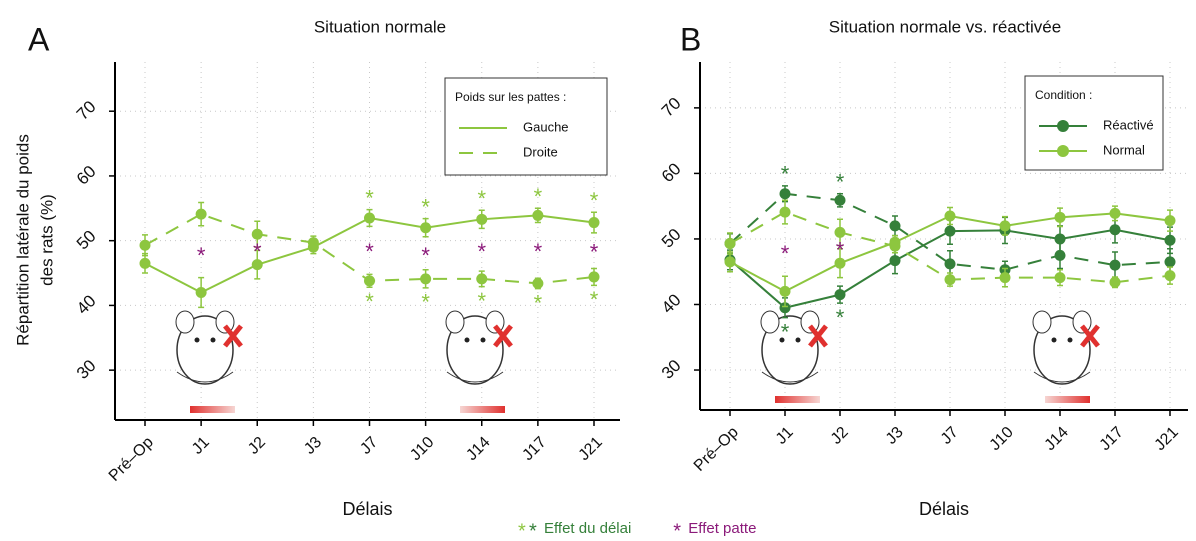 The width and height of the screenshot is (1196, 541). What do you see at coordinates (201, 446) in the screenshot?
I see `x-tick-label: J1` at bounding box center [201, 446].